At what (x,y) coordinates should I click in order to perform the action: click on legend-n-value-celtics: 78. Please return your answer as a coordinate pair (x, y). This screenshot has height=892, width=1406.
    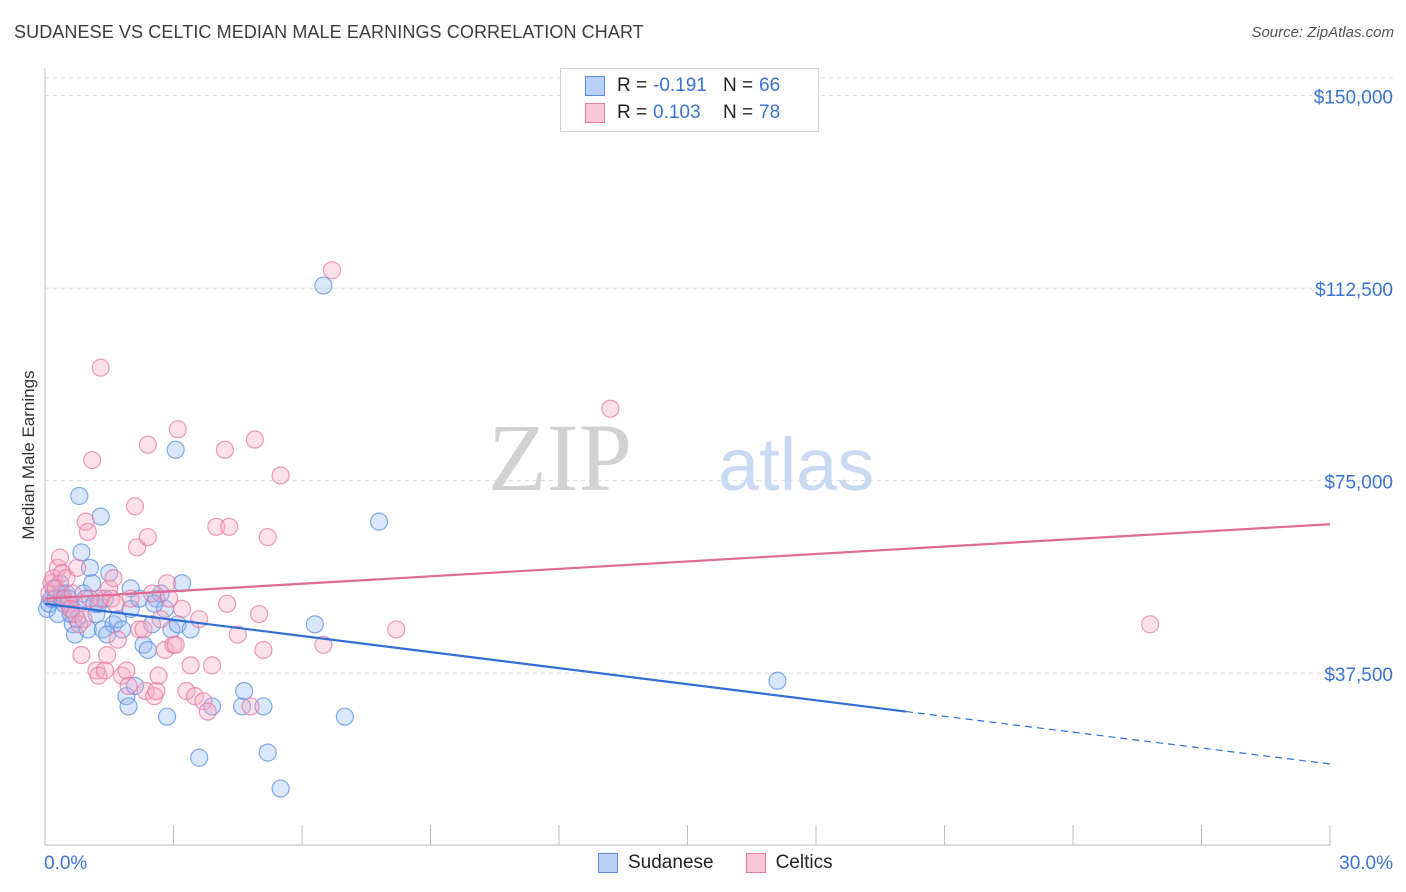
    Looking at the image, I should click on (770, 112).